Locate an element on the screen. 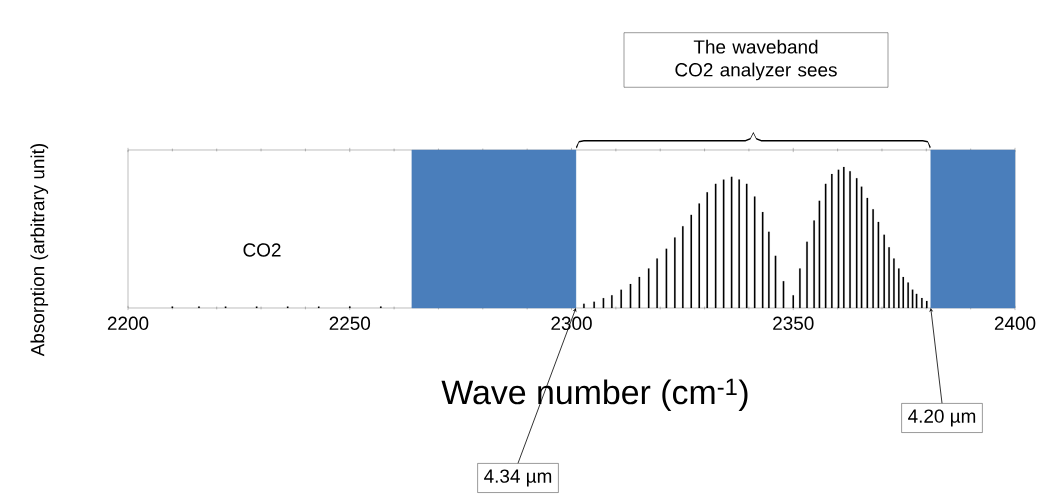 The width and height of the screenshot is (1048, 501). x-tick-label: 2250 is located at coordinates (350, 323).